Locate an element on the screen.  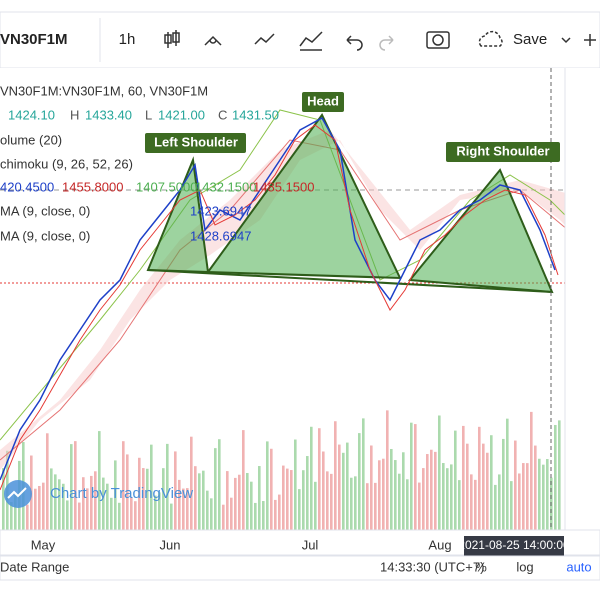
time-labels: May Jun Jul Aug is located at coordinates (241, 544).